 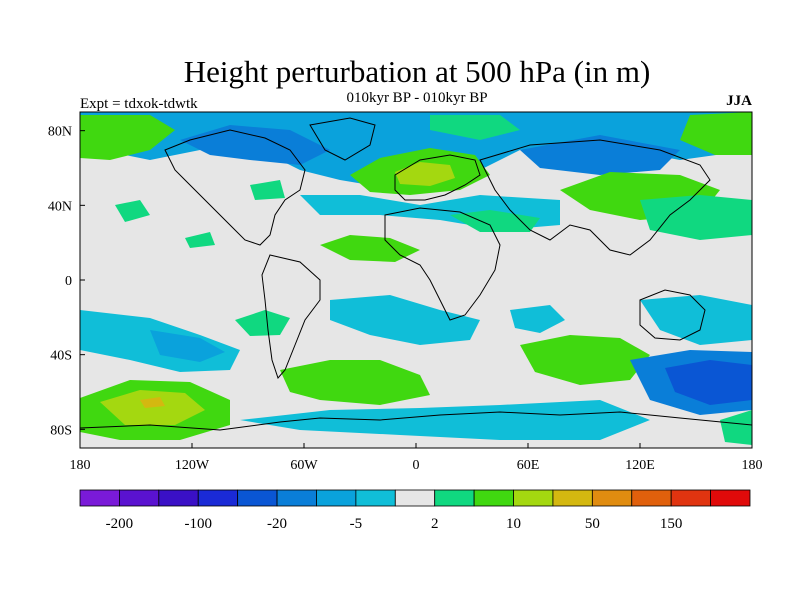 I want to click on colorbar-label: 2, so click(x=435, y=524).